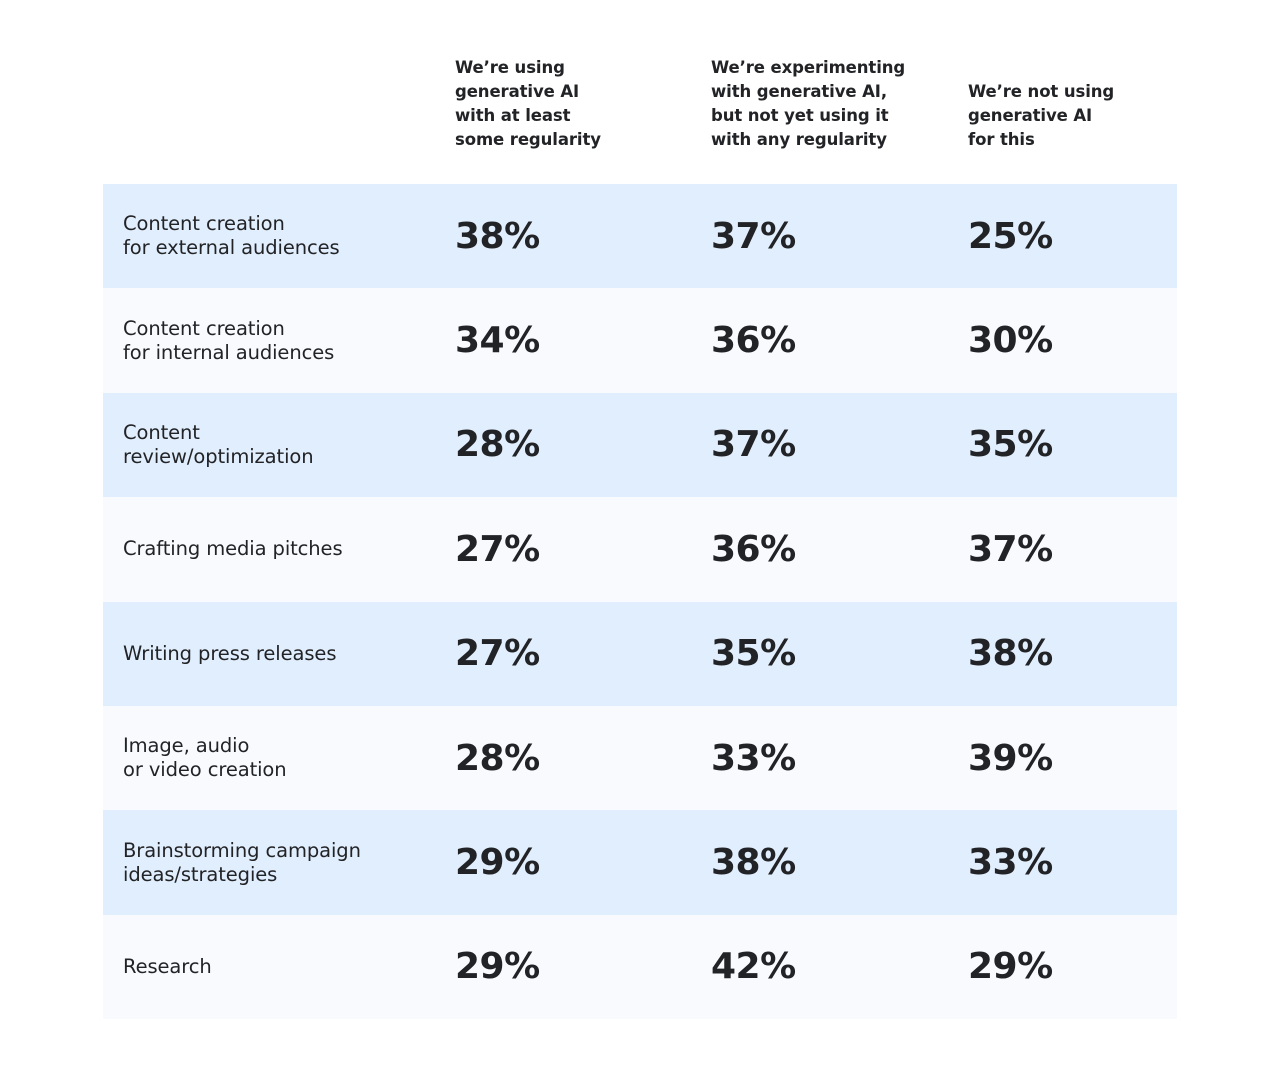 The image size is (1280, 1080). I want to click on row-label: Content creation for external audiences, so click(231, 236).